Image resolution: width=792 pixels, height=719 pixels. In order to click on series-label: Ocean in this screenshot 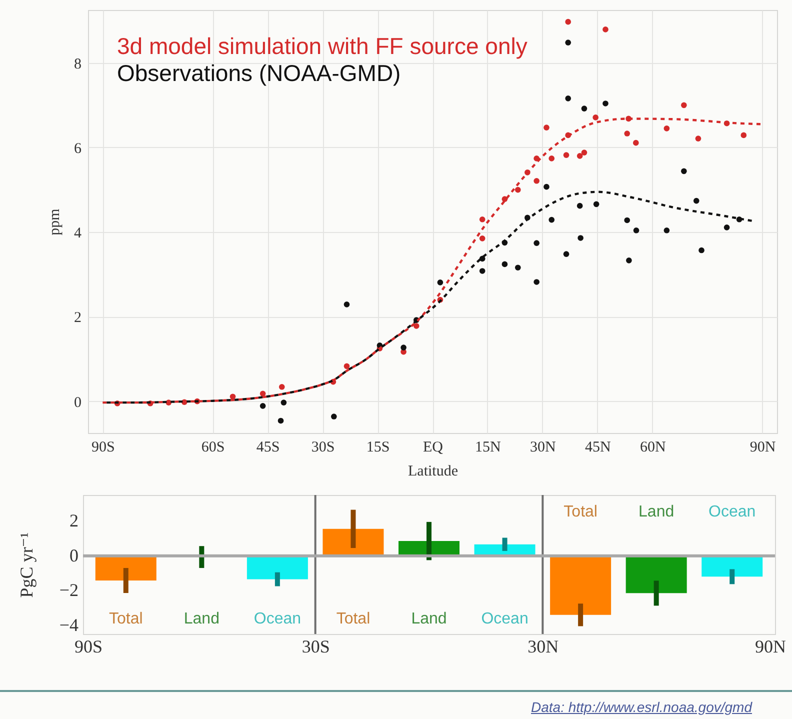, I will do `click(278, 619)`.